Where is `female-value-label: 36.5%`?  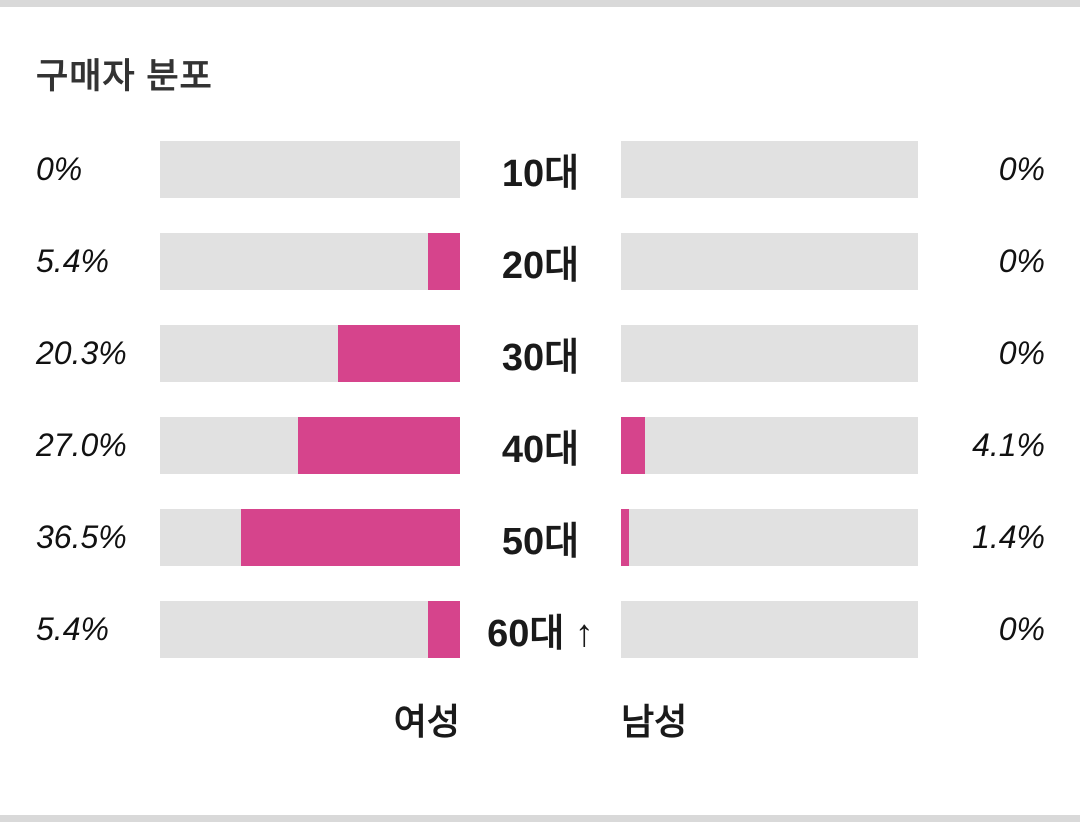 female-value-label: 36.5% is located at coordinates (81, 537).